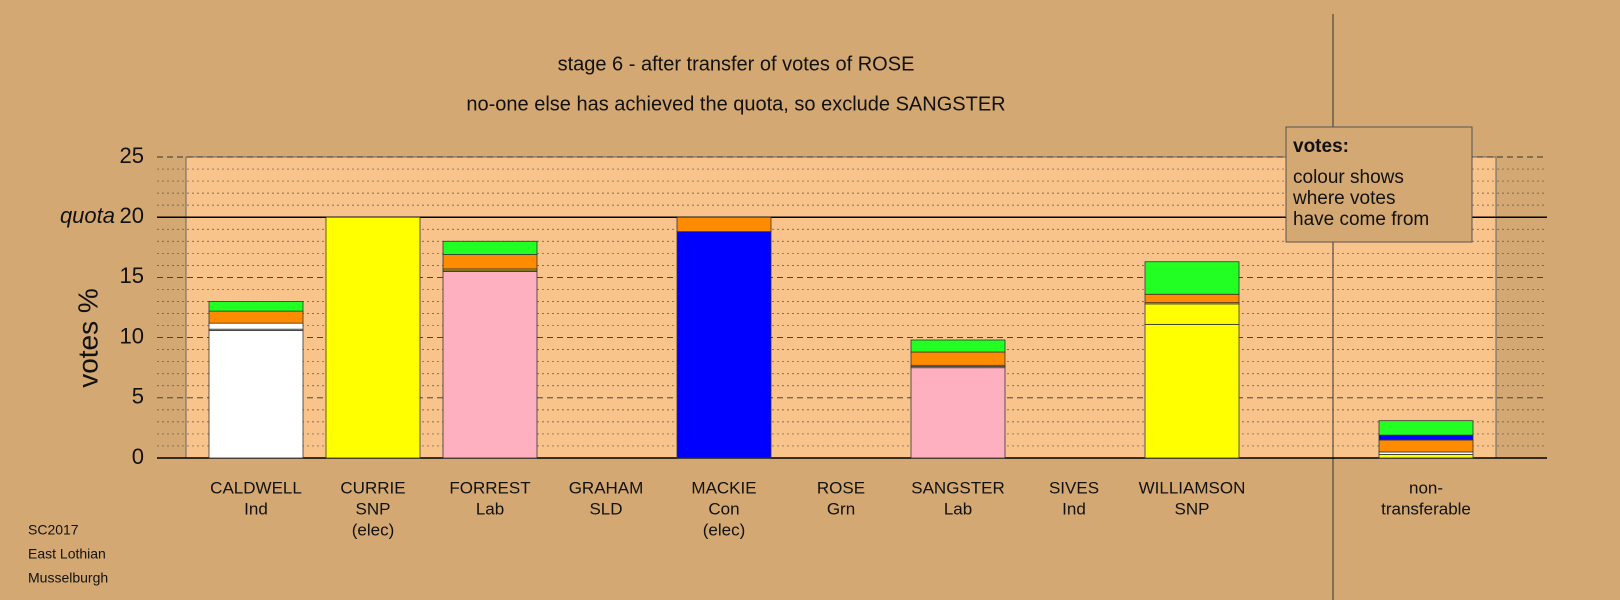  What do you see at coordinates (67, 554) in the screenshot?
I see `footer-text: East Lothian` at bounding box center [67, 554].